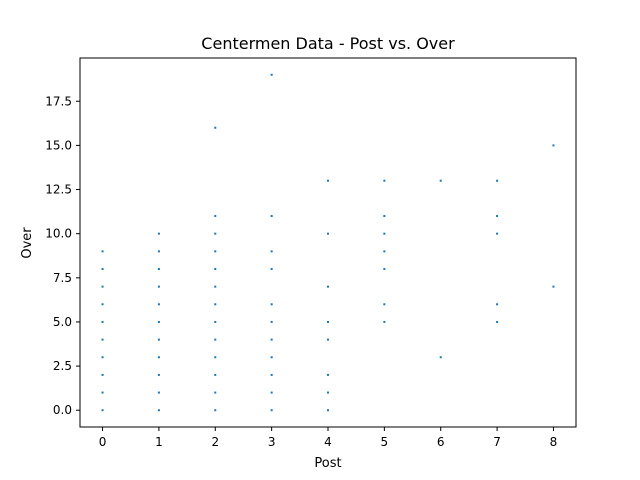 This screenshot has height=480, width=640. Describe the element at coordinates (103, 442) in the screenshot. I see `x-tick-label: 0` at that location.